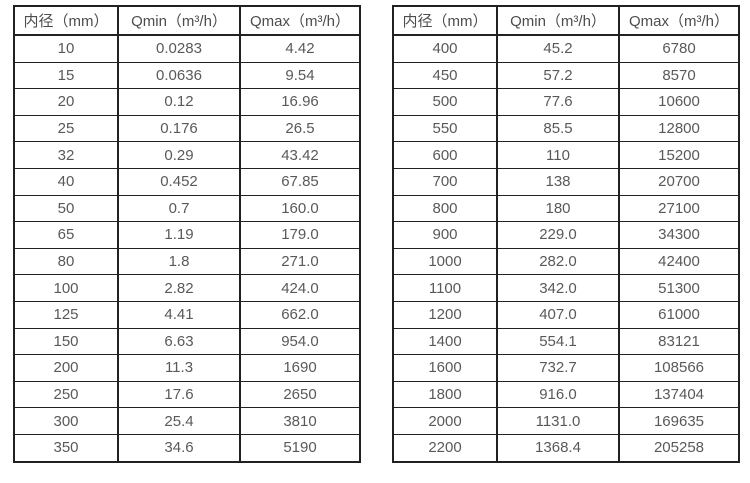  Describe the element at coordinates (558, 314) in the screenshot. I see `table-cell: 407.0` at that location.